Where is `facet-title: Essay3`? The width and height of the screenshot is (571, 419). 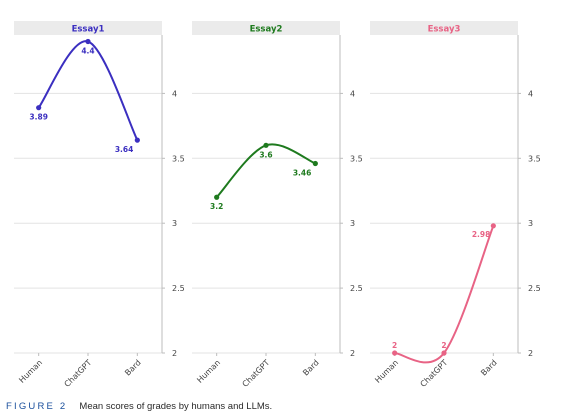
facet-title: Essay3 is located at coordinates (444, 30).